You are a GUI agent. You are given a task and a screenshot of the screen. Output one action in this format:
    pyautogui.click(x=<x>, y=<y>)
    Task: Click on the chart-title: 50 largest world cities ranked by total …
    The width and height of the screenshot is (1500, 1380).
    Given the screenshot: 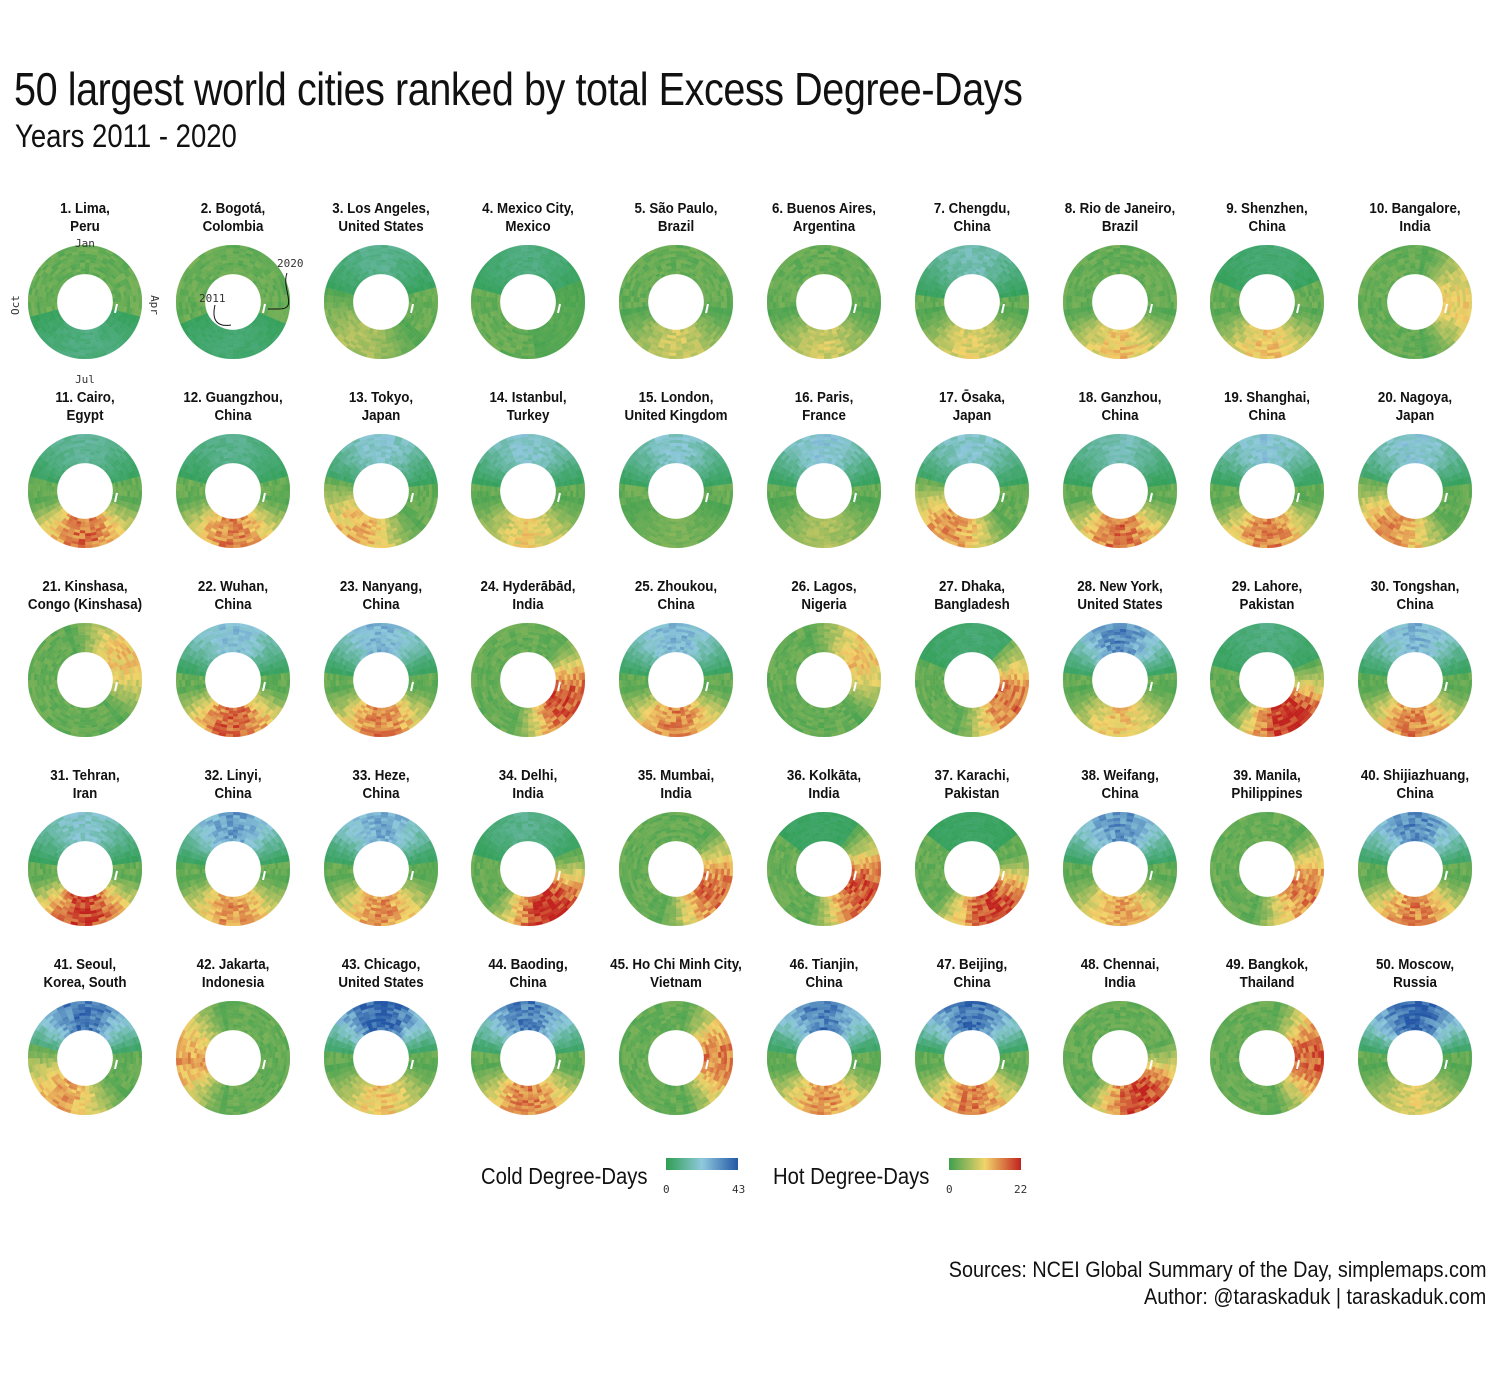 What is the action you would take?
    pyautogui.click(x=518, y=89)
    